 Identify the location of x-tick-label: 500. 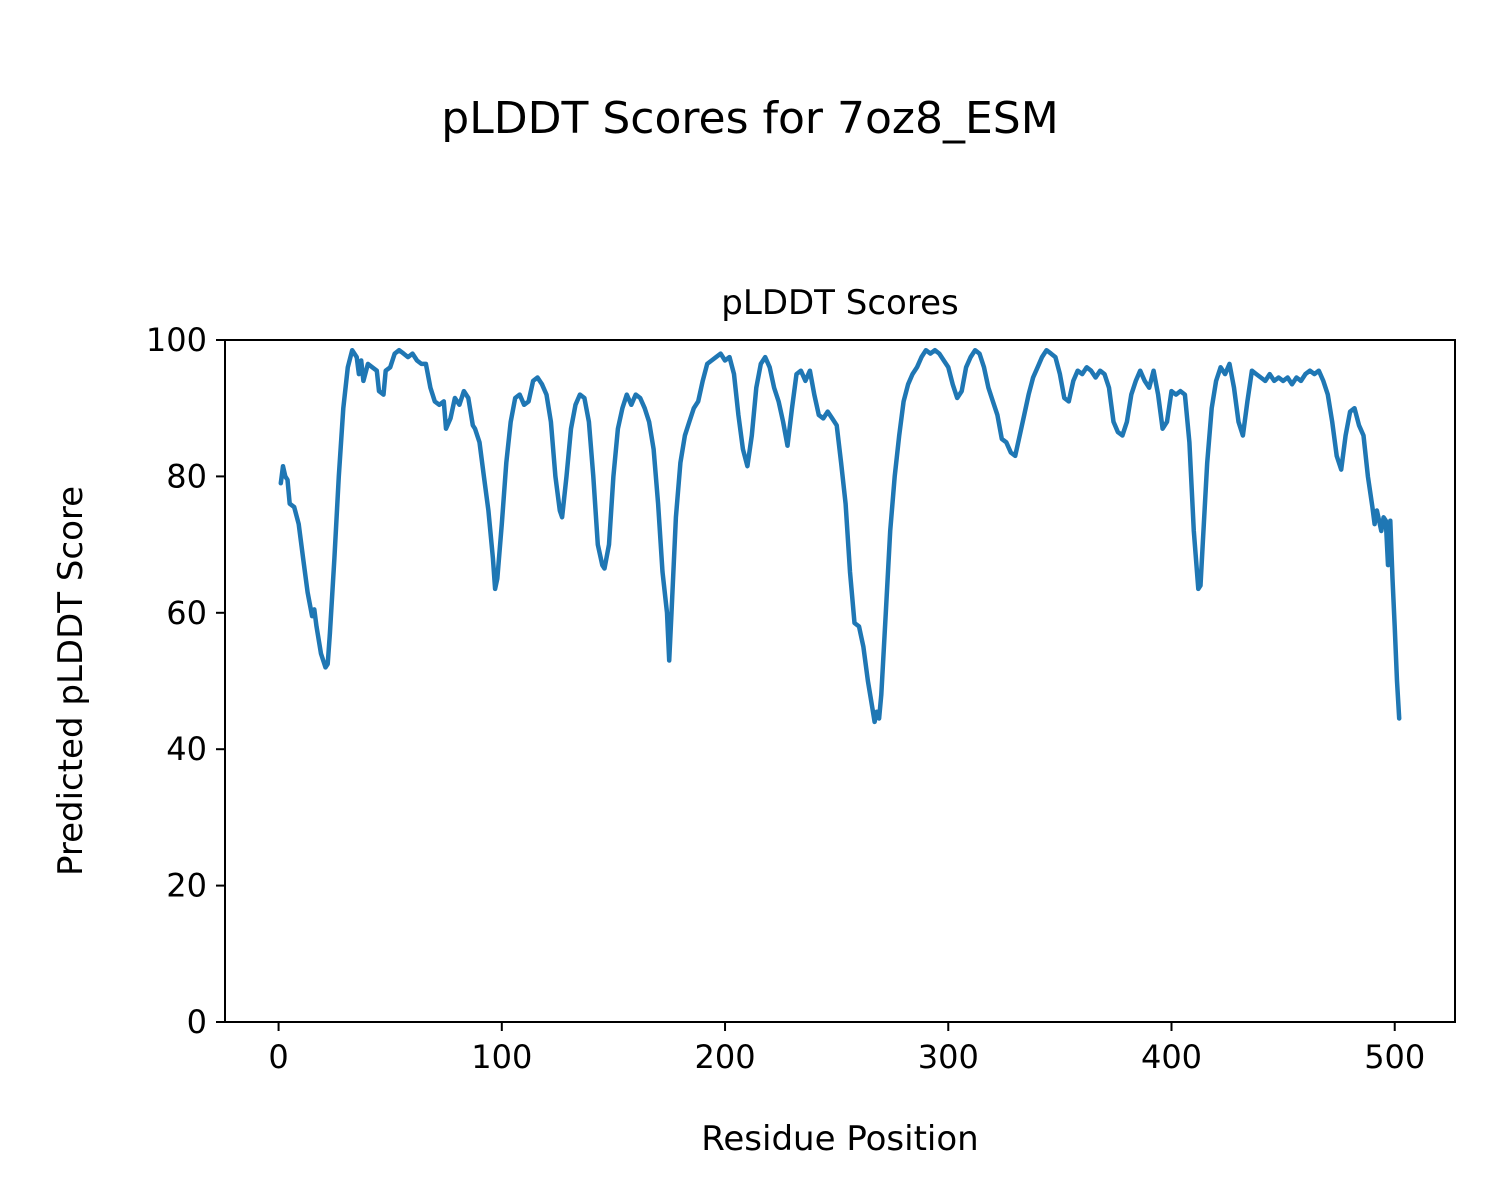
(1394, 1057).